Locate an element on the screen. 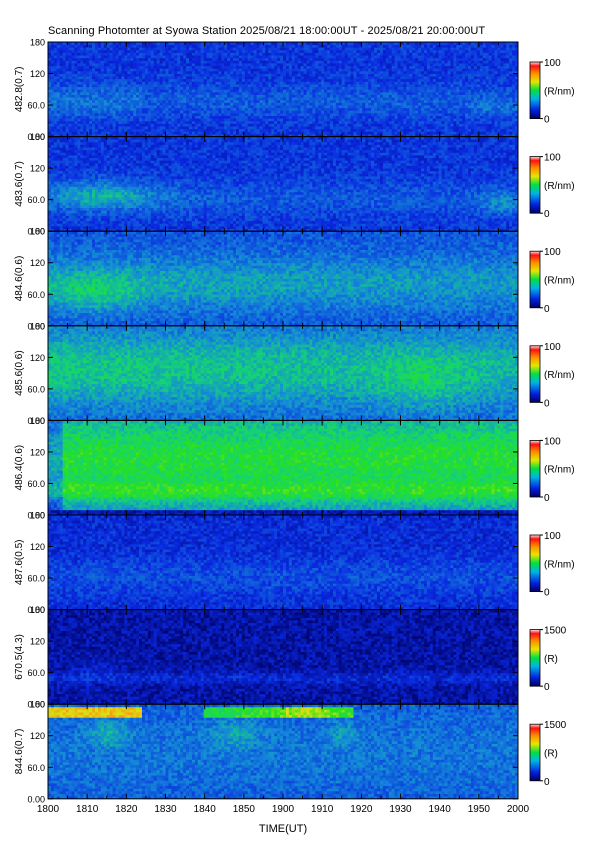 This screenshot has height=842, width=595. x-tick-label: 1820 is located at coordinates (126, 809).